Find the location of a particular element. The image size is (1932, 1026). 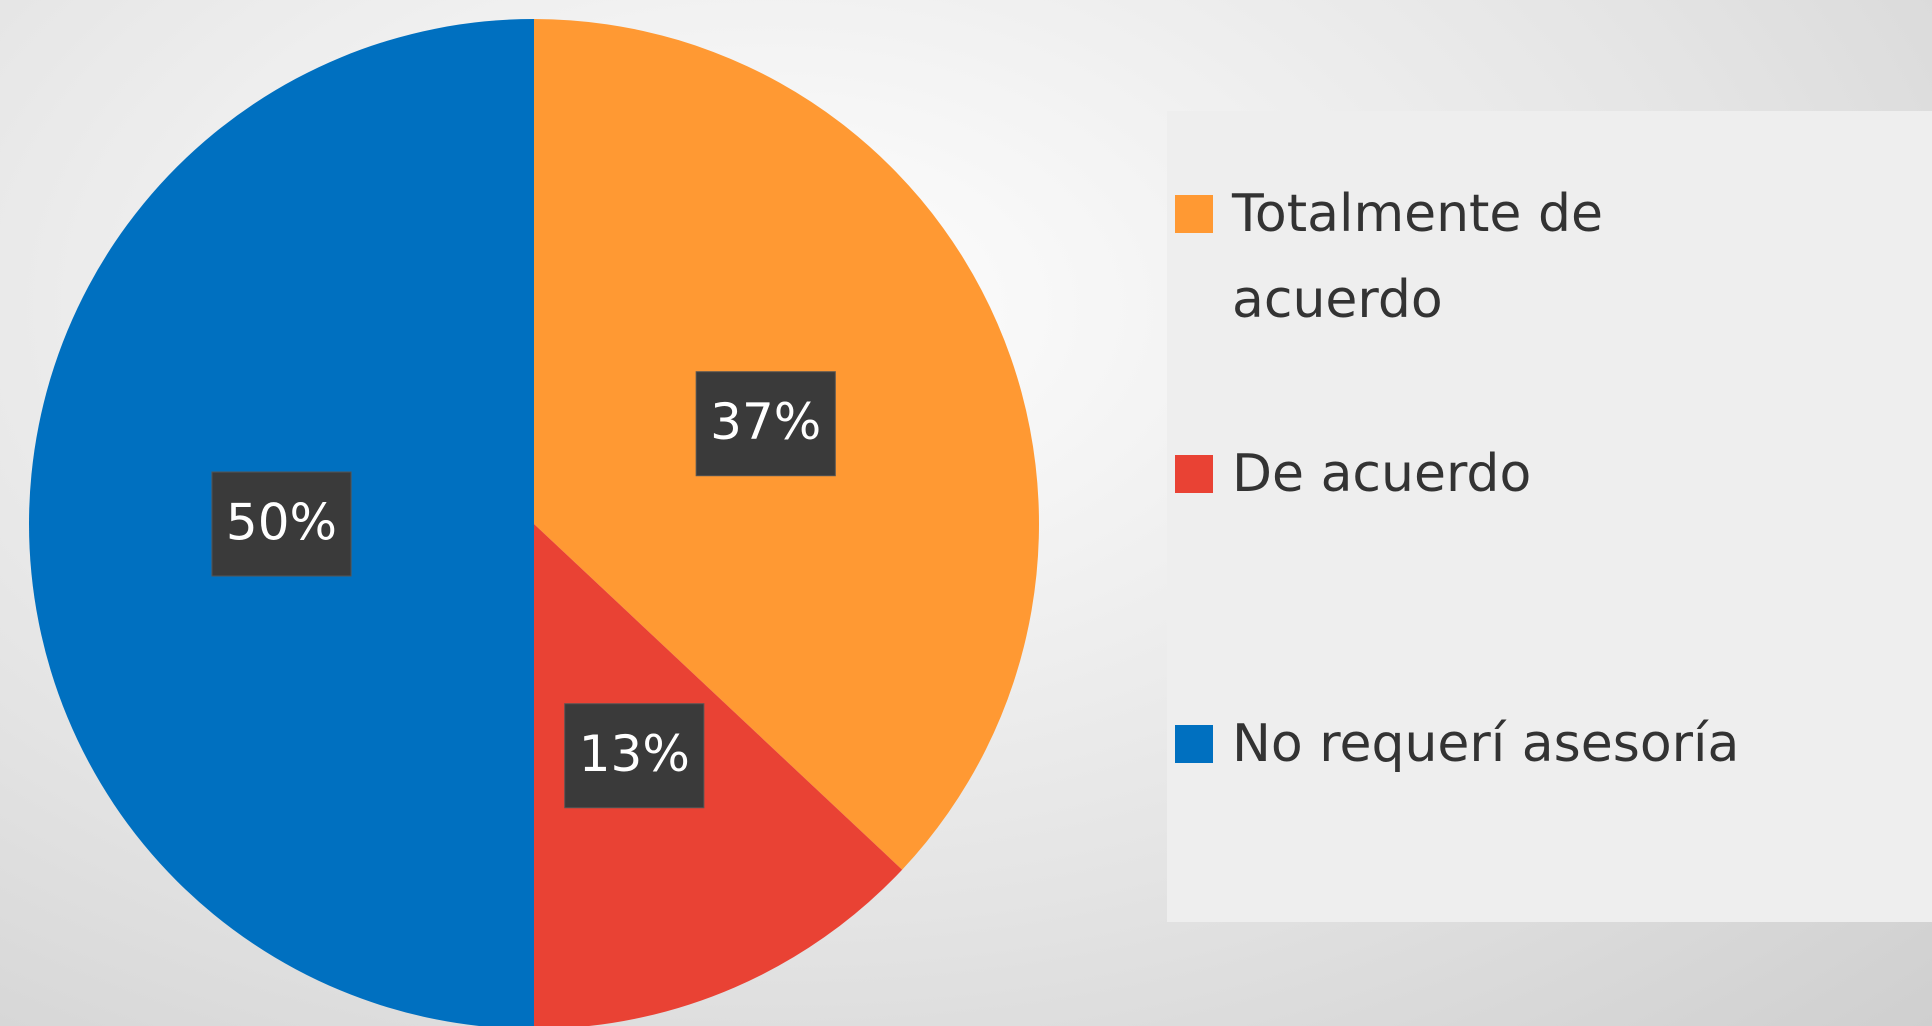

legend-label: De acuerdo is located at coordinates (1382, 474).